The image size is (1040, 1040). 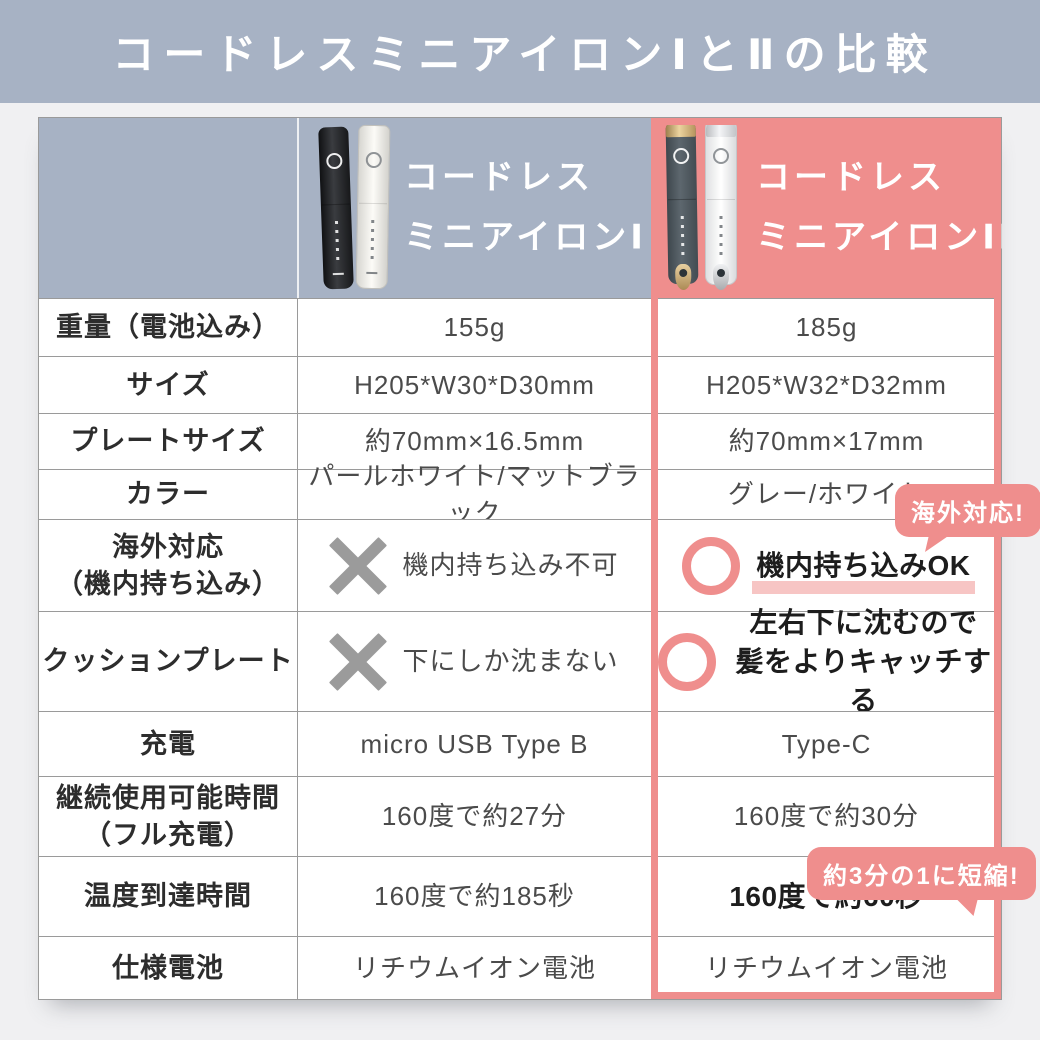 I want to click on label-line: クッションプレート, so click(x=168, y=661).